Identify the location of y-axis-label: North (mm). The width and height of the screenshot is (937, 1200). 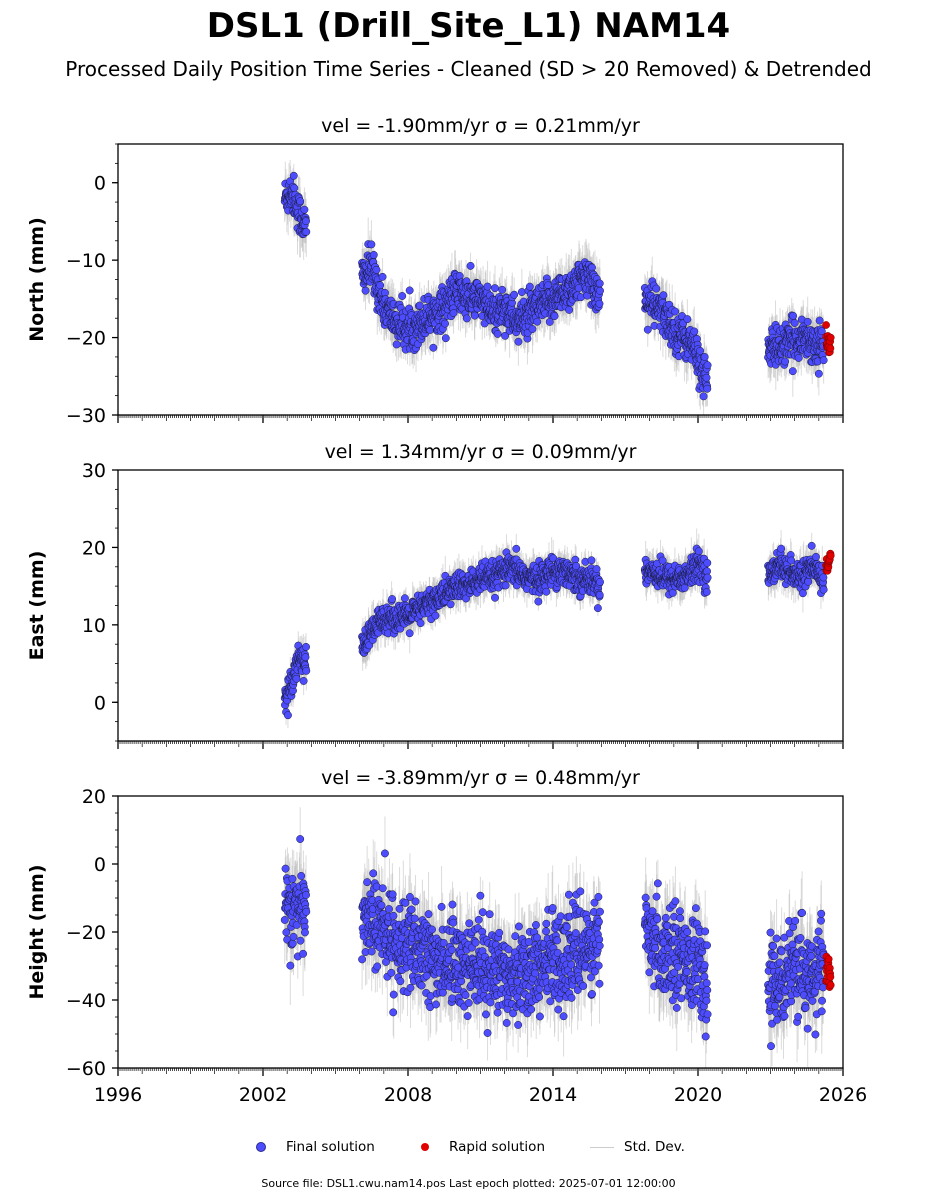
(37, 279).